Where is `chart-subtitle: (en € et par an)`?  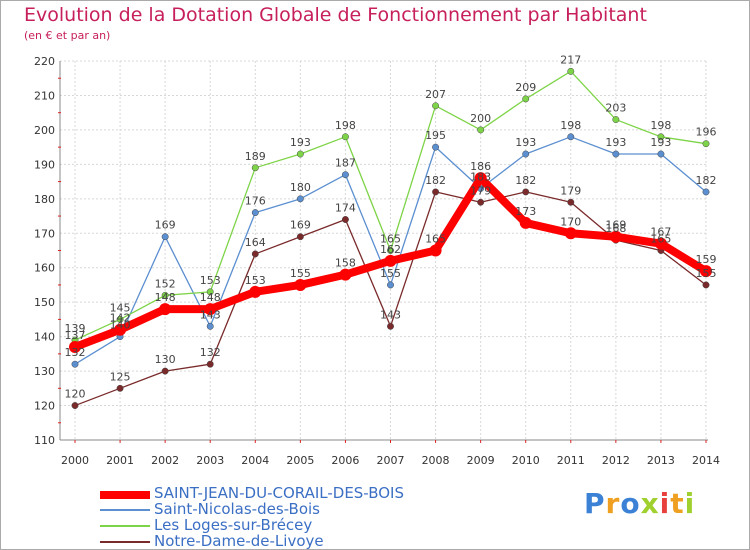 chart-subtitle: (en € et par an) is located at coordinates (67, 35).